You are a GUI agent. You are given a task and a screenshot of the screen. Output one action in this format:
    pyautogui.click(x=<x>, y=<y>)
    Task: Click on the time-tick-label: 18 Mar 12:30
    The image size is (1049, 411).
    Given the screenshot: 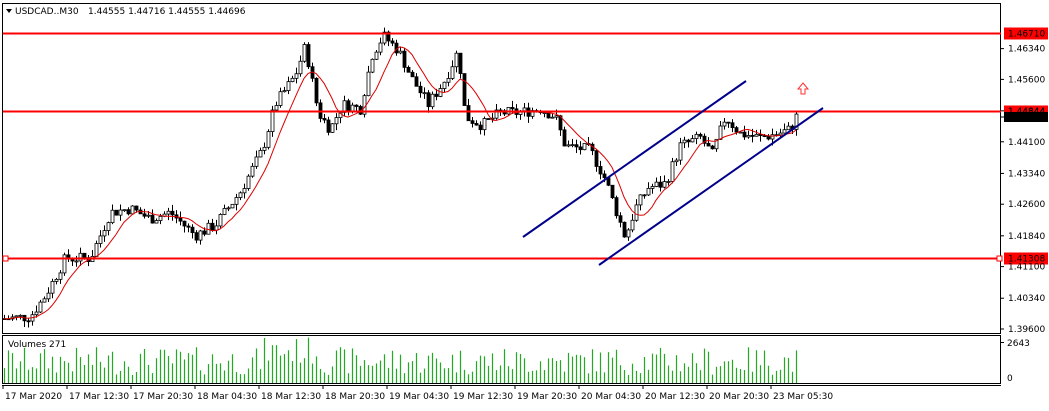 What is the action you would take?
    pyautogui.click(x=291, y=397)
    